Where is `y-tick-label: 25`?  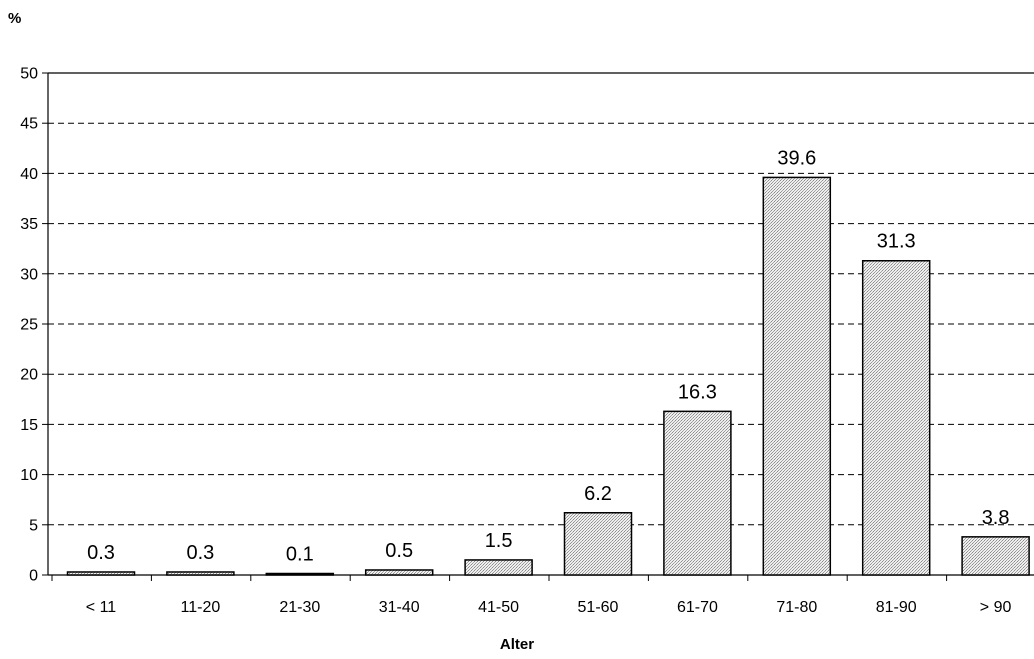 y-tick-label: 25 is located at coordinates (29, 325).